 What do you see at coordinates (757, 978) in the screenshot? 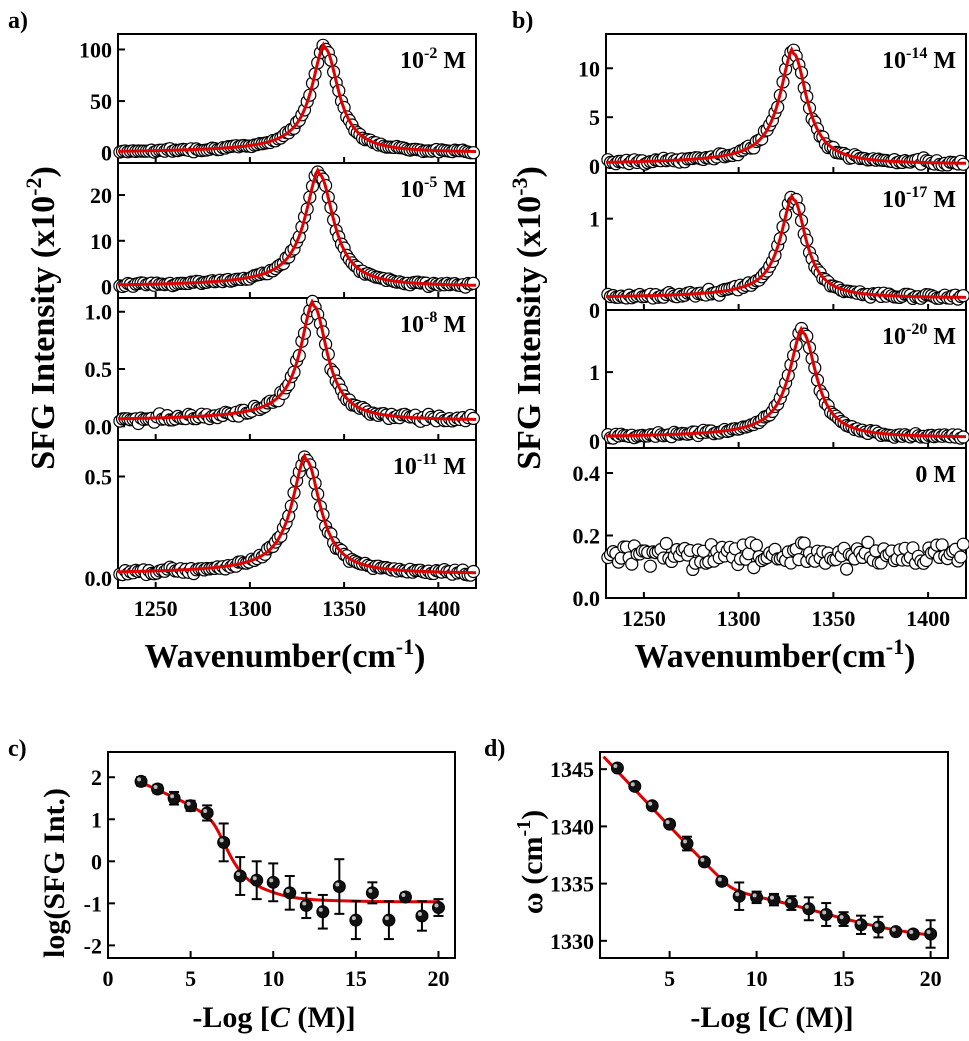
I see `panel-d-xtick-label: 10` at bounding box center [757, 978].